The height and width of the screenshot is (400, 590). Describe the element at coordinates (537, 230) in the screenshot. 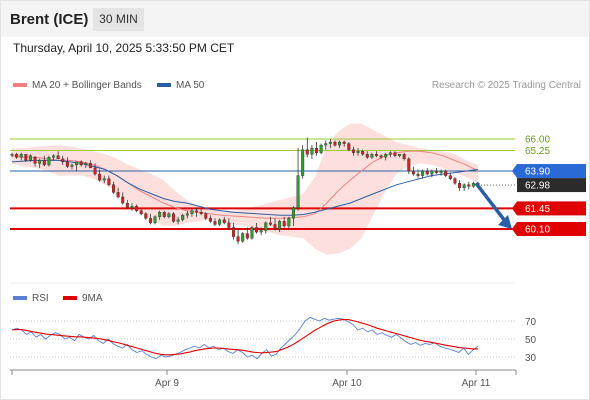

I see `level-label-support: 60.10` at that location.